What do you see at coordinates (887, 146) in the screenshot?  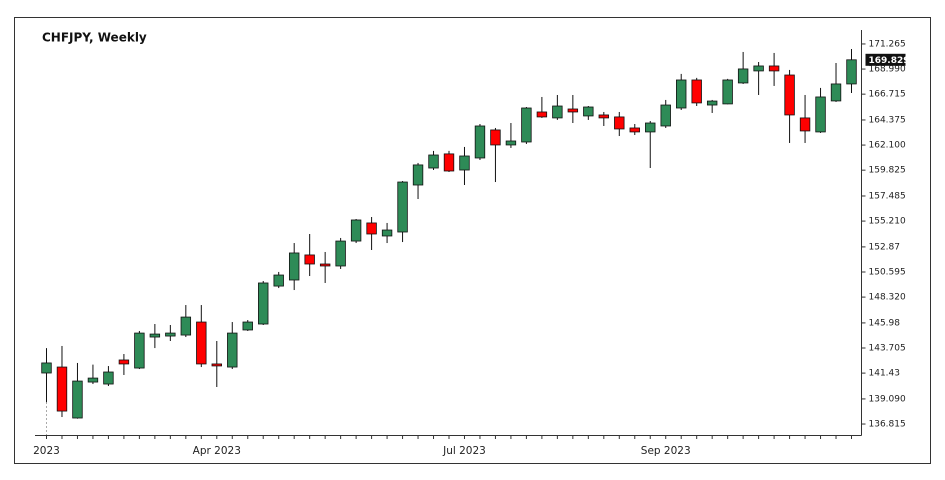 I see `y-tick-label: 162.100` at bounding box center [887, 146].